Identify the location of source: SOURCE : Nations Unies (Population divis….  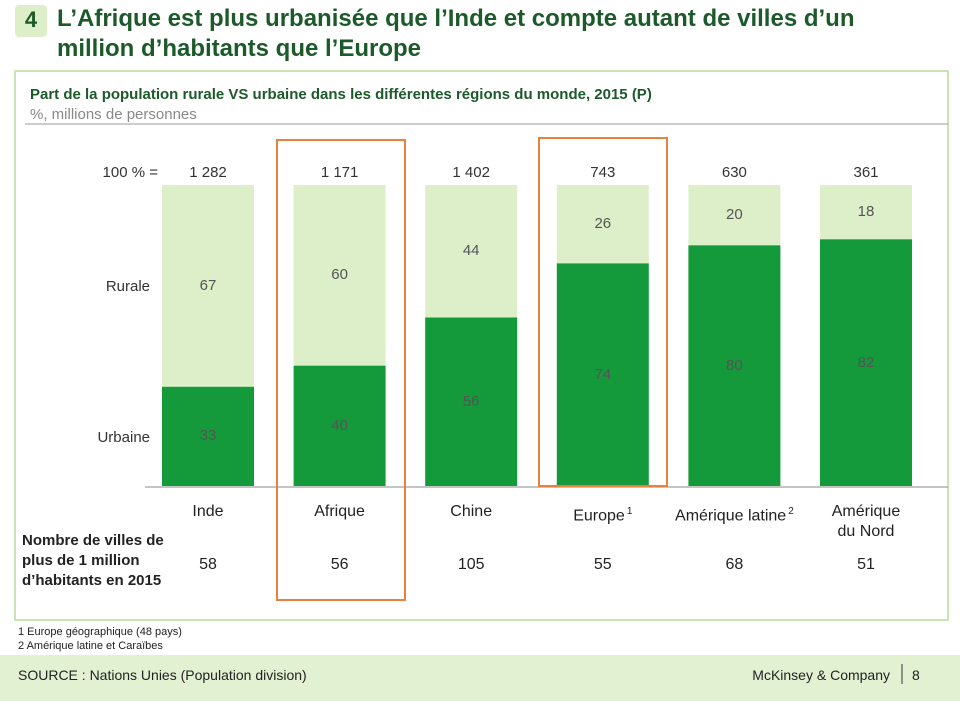
(162, 675).